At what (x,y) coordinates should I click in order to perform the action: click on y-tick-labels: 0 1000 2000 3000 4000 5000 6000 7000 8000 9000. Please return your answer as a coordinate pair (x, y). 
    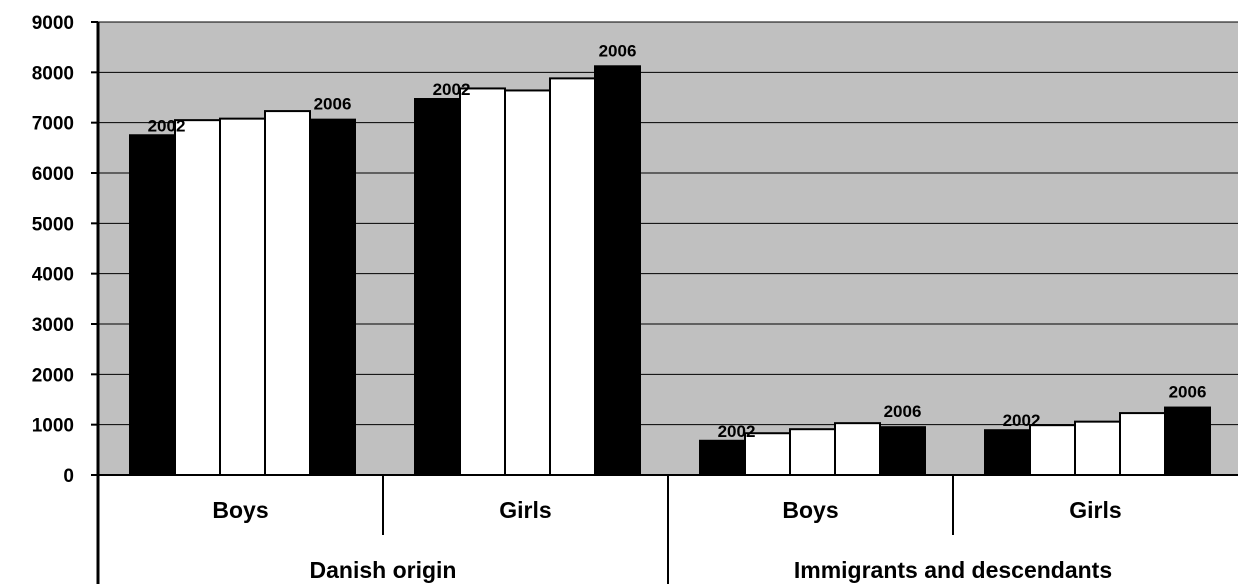
    Looking at the image, I should click on (53, 250).